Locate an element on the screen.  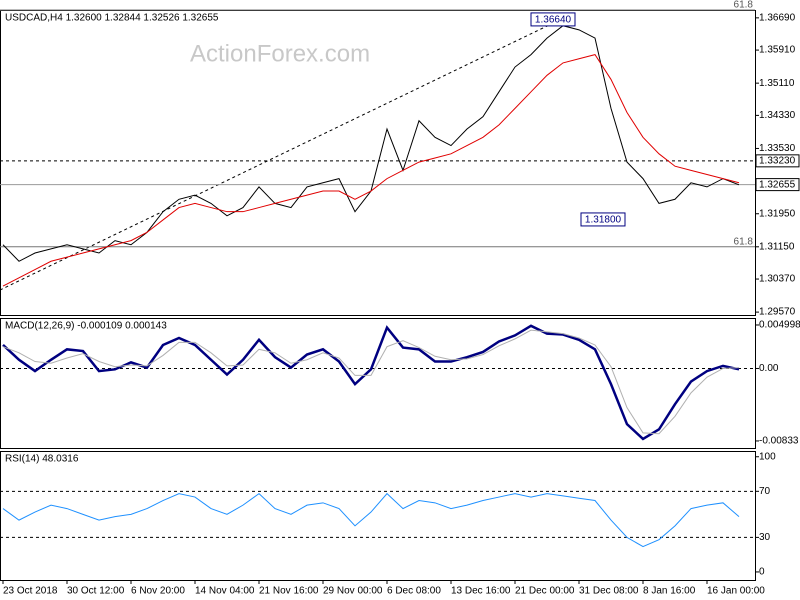
y-tick-label: 30 is located at coordinates (765, 537).